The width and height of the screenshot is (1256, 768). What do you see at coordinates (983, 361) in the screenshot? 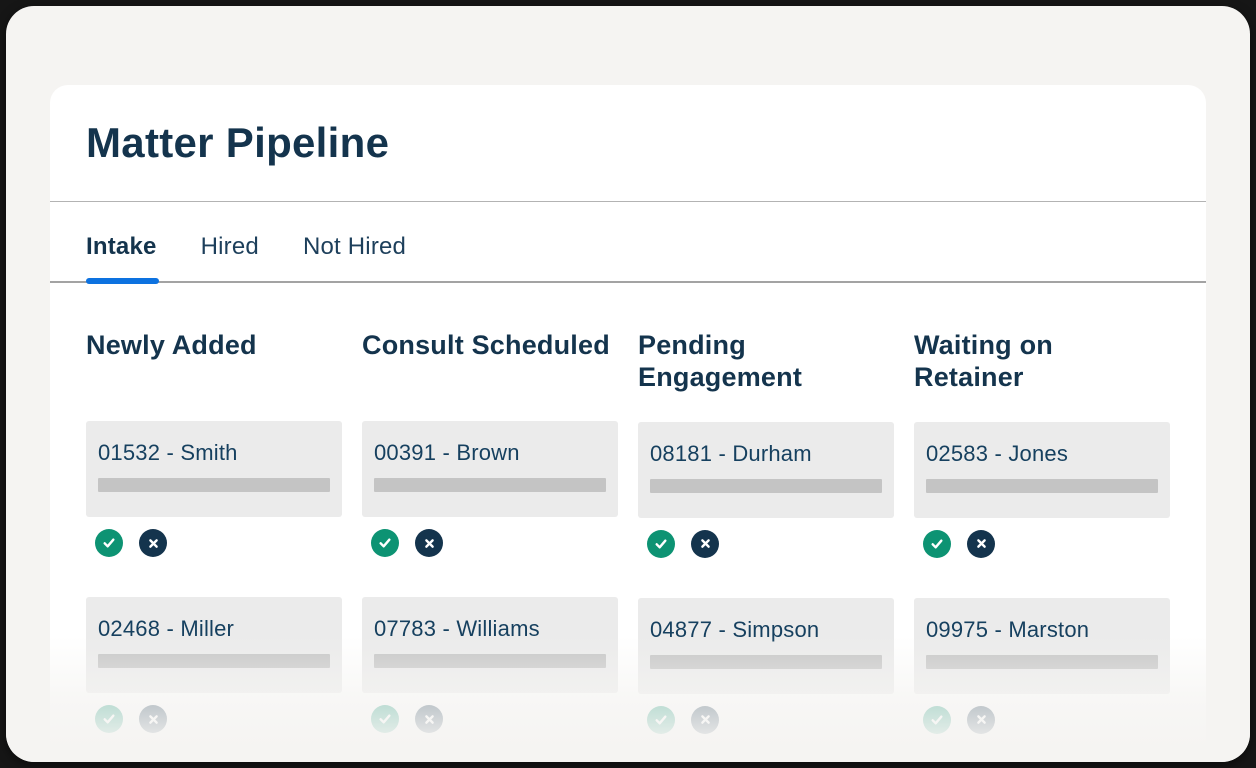
I see `column-title: Waiting on Retainer` at bounding box center [983, 361].